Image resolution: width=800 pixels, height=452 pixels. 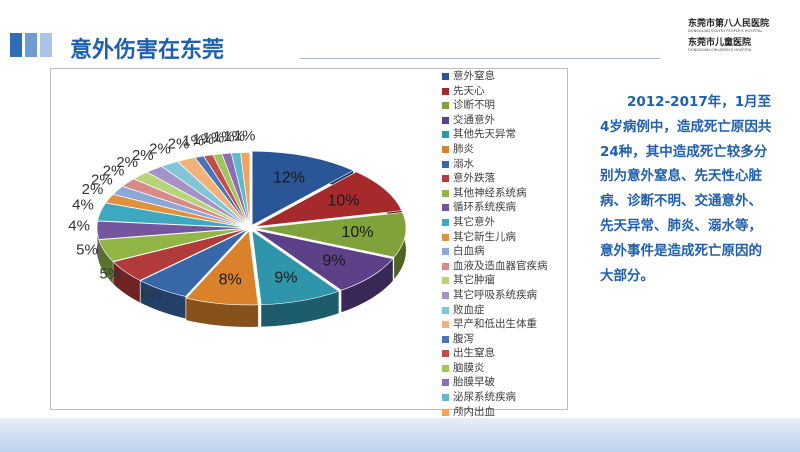 I want to click on legend-label: 其它肿瘤, so click(x=474, y=280).